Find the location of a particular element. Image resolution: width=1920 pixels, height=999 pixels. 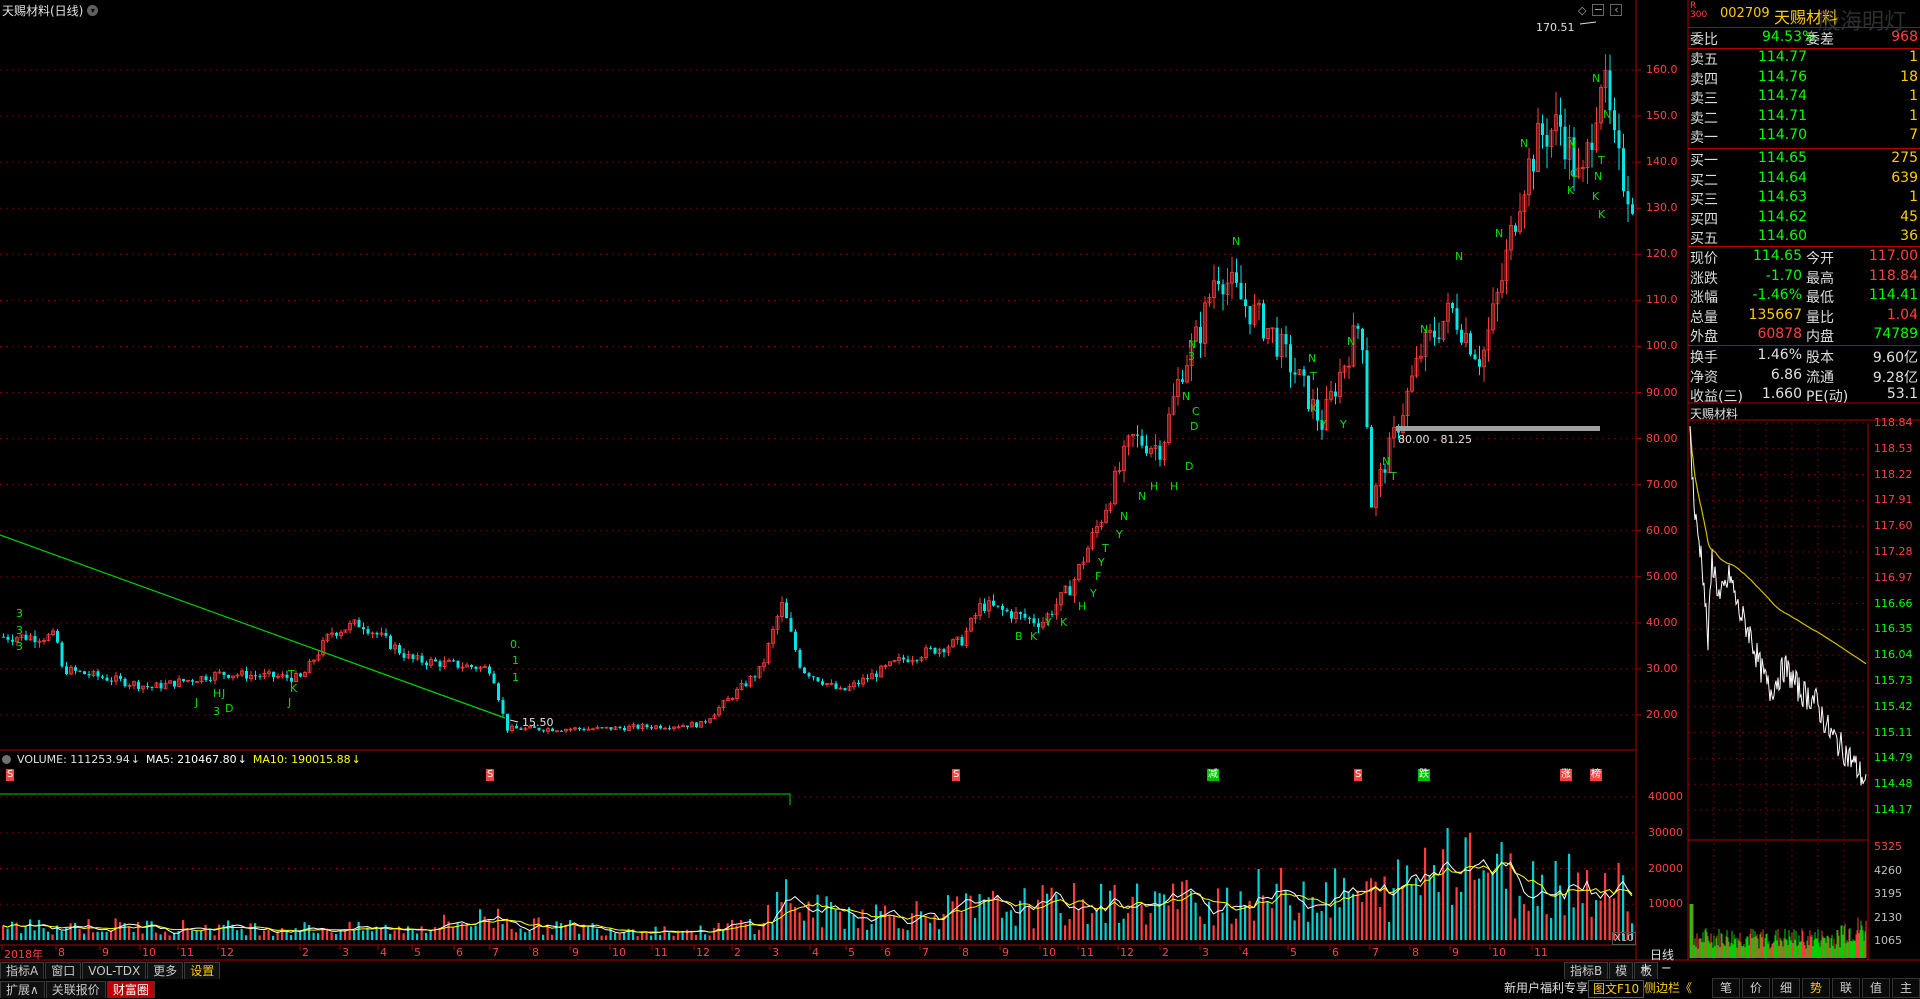

order-row: 买一 114.65 275 is located at coordinates (1804, 159).